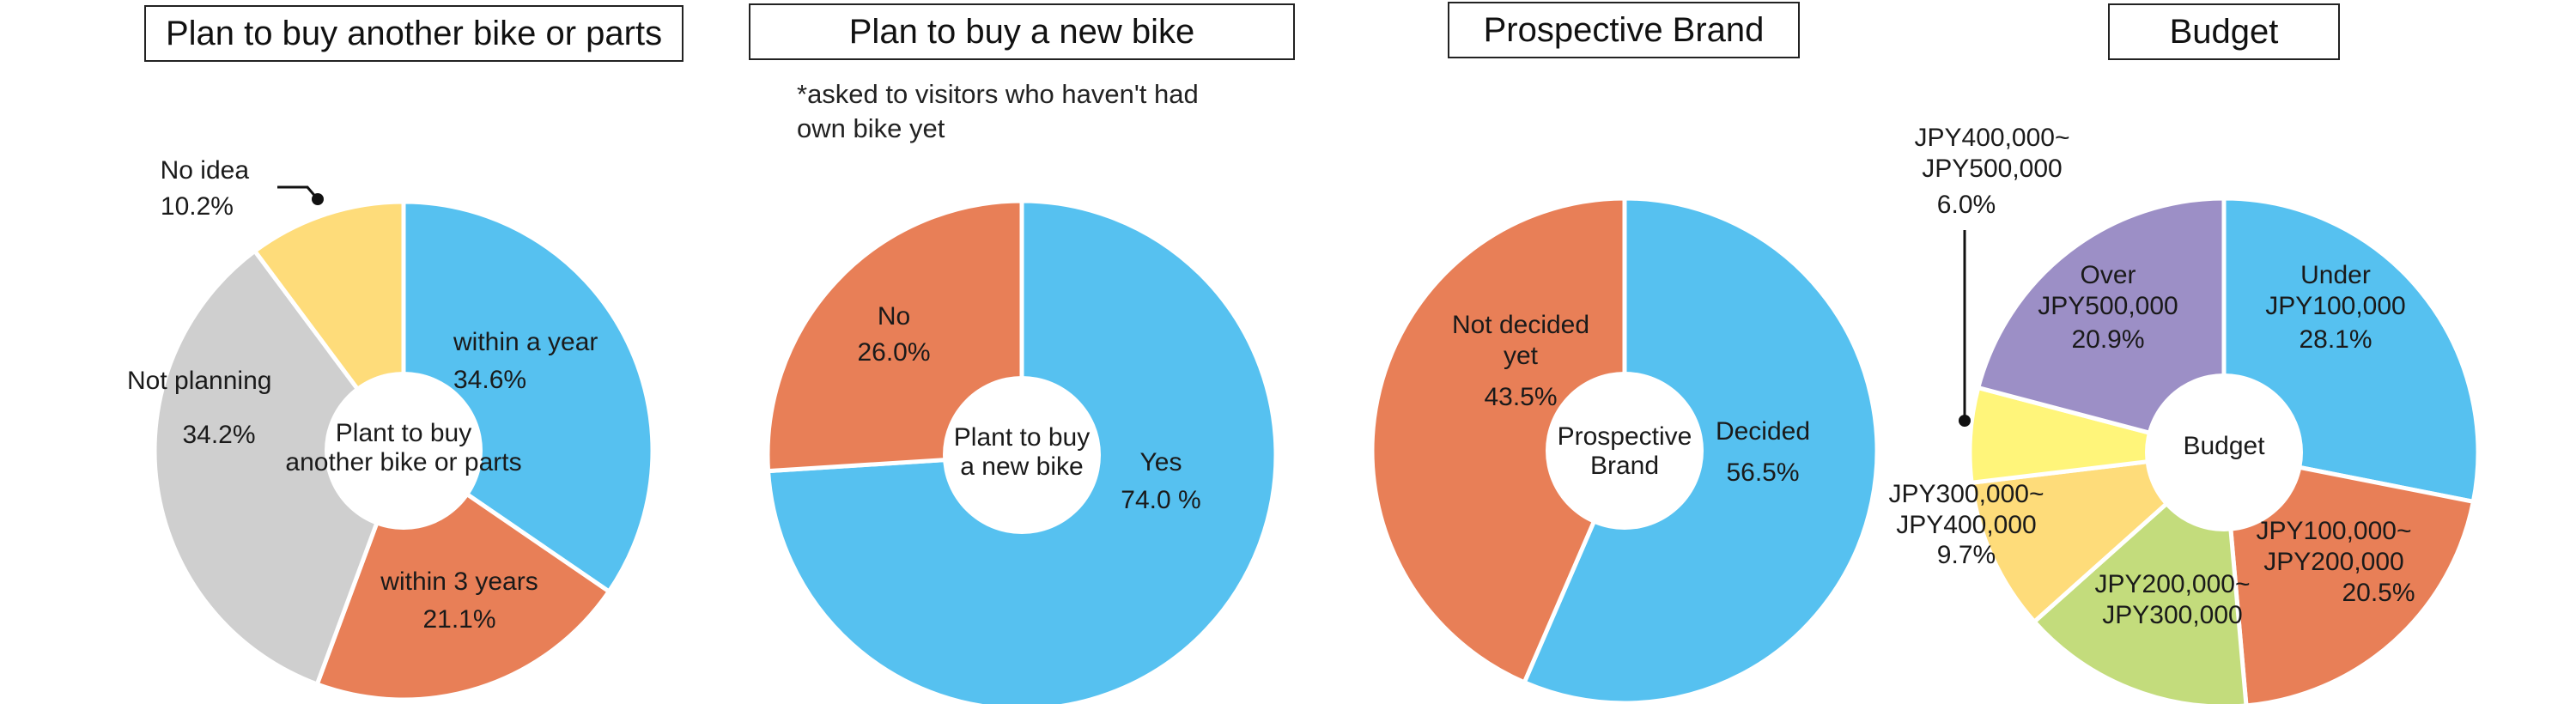 This screenshot has height=704, width=2576. What do you see at coordinates (2378, 593) in the screenshot?
I see `chart4-slice-2-value: 20.5%` at bounding box center [2378, 593].